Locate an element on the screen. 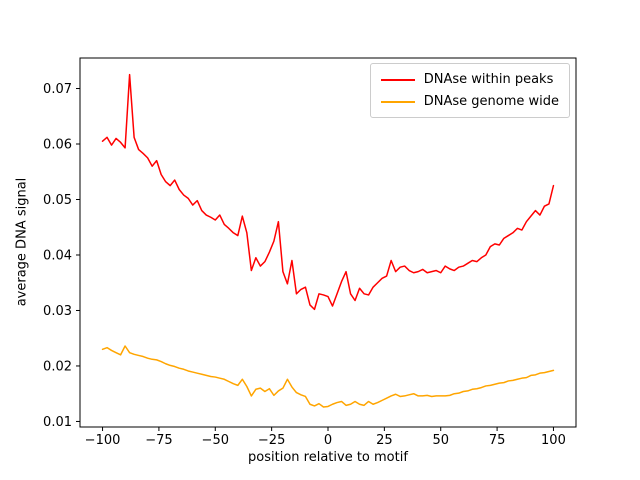  y-tick-label: 0.03 is located at coordinates (57, 311).